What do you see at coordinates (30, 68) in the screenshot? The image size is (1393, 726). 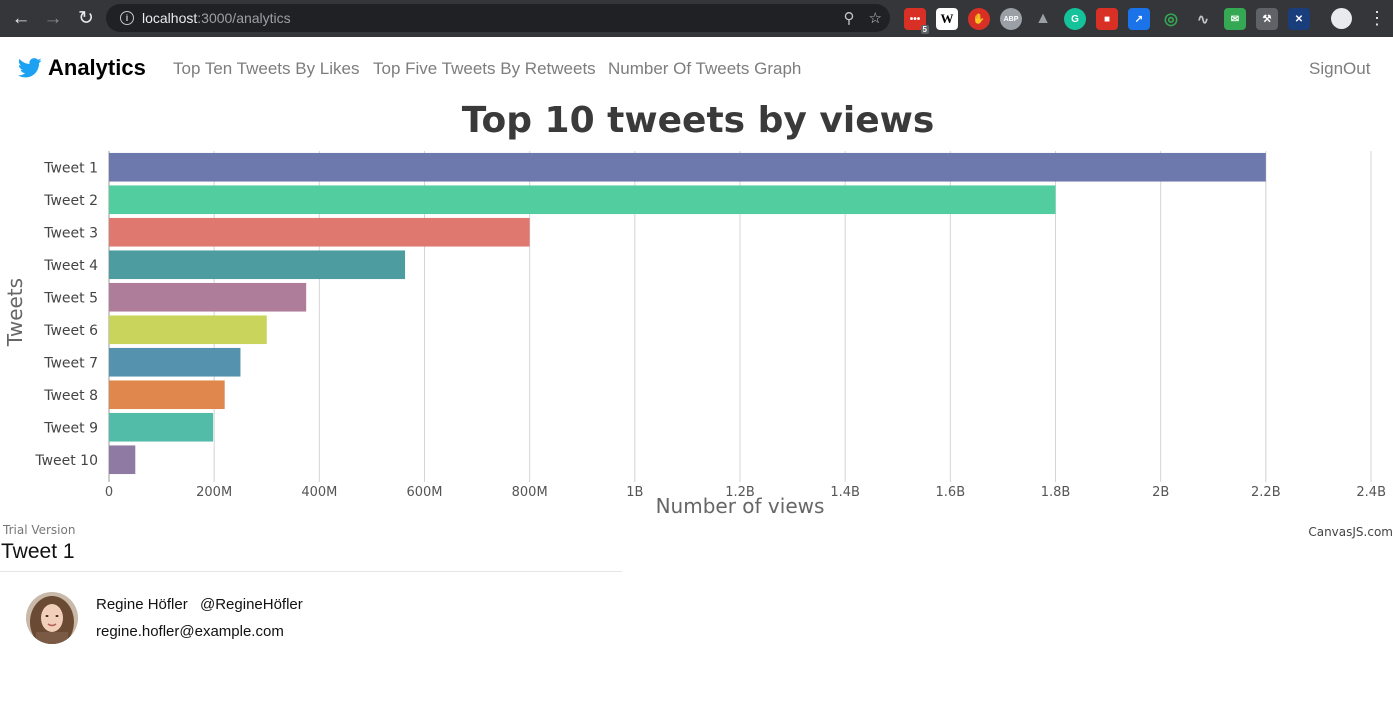 I see `twitter-bird-icon` at bounding box center [30, 68].